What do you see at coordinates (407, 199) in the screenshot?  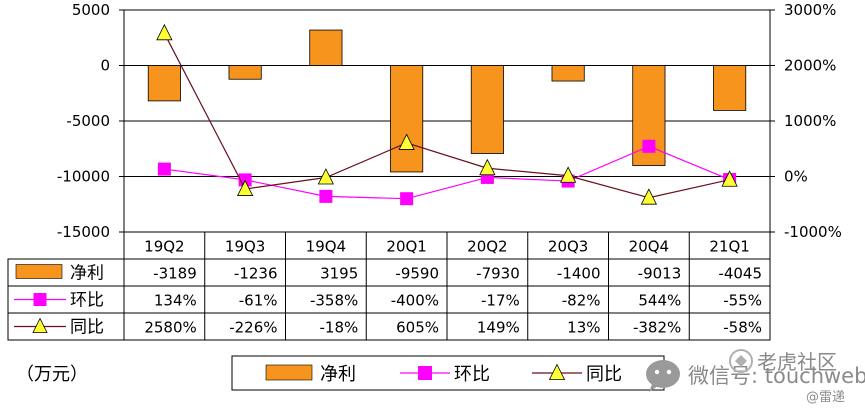 I see `point-环比-20Q1` at bounding box center [407, 199].